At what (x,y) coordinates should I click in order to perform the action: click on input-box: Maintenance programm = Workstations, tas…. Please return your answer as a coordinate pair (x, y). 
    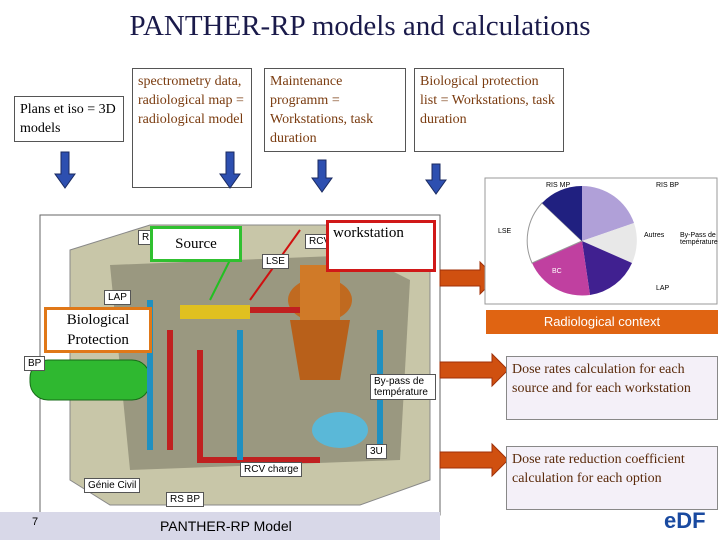
    Looking at the image, I should click on (335, 110).